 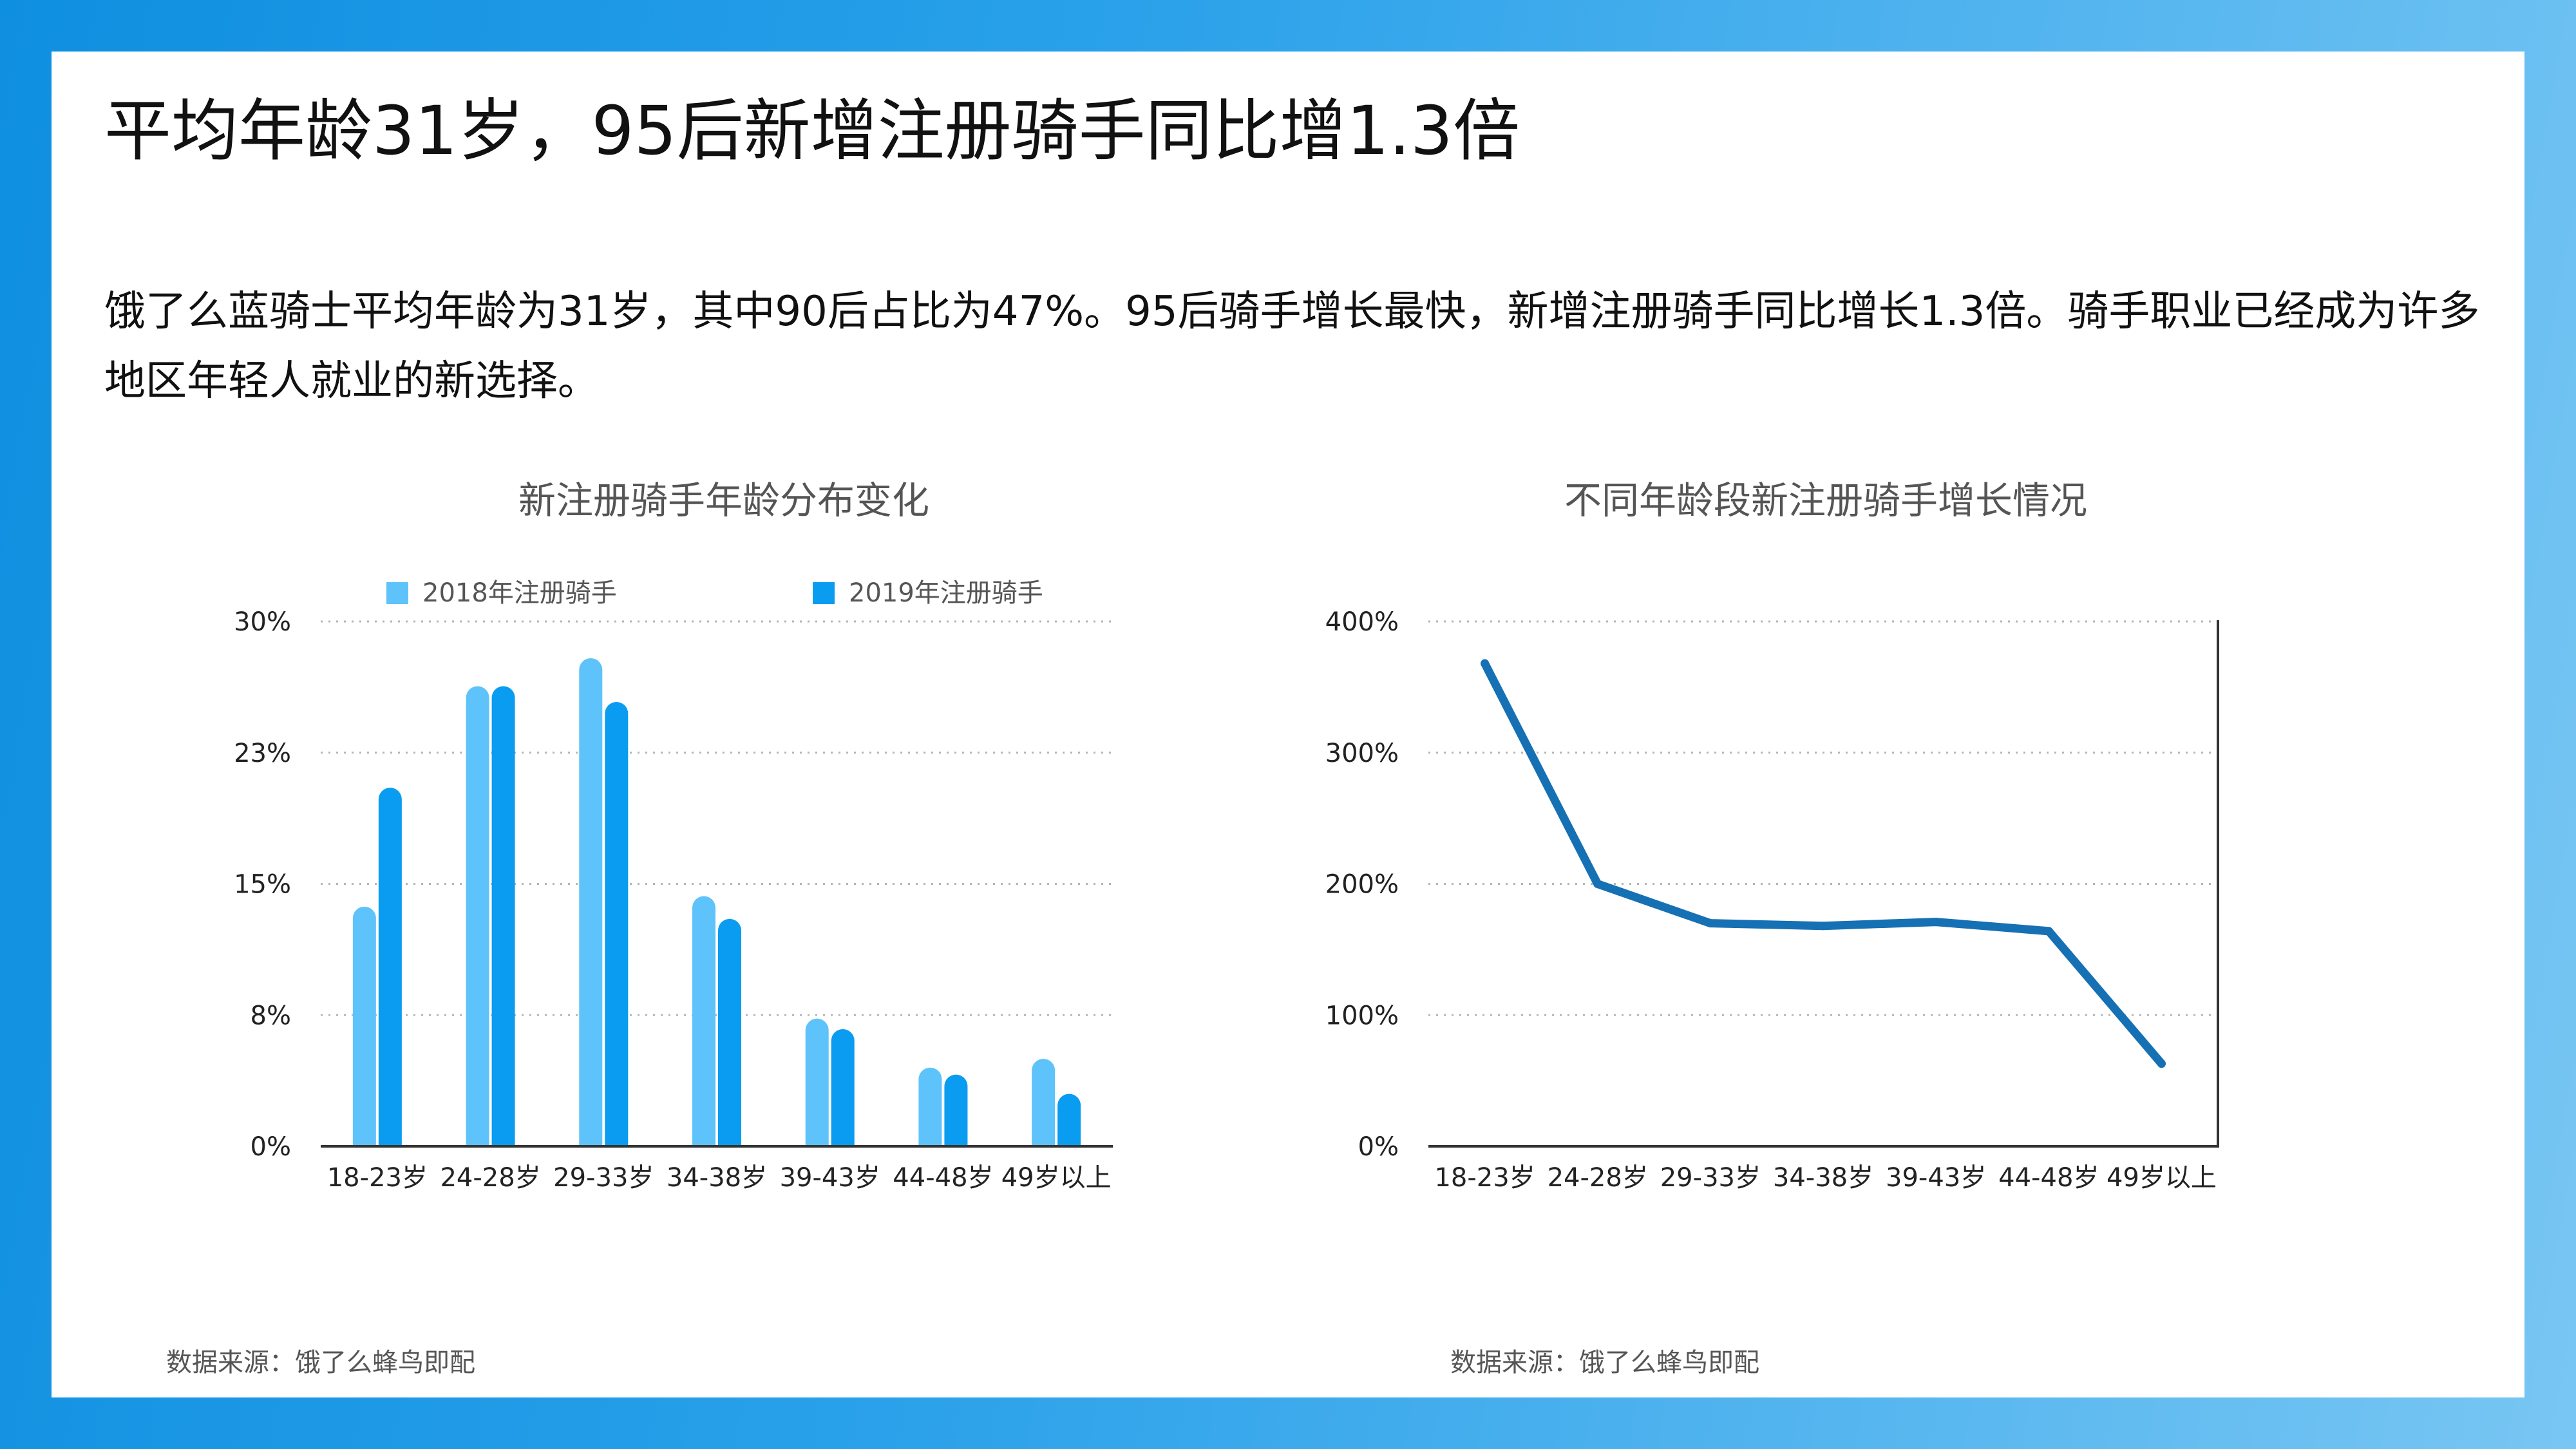 I want to click on line-x-tick-label: 39-43岁, so click(x=1936, y=1178).